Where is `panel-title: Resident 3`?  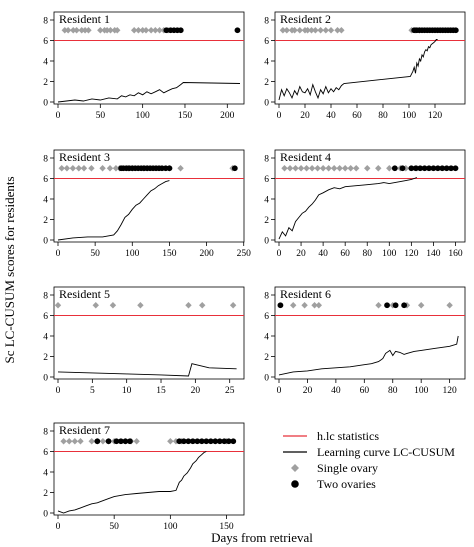 panel-title: Resident 3 is located at coordinates (84, 157).